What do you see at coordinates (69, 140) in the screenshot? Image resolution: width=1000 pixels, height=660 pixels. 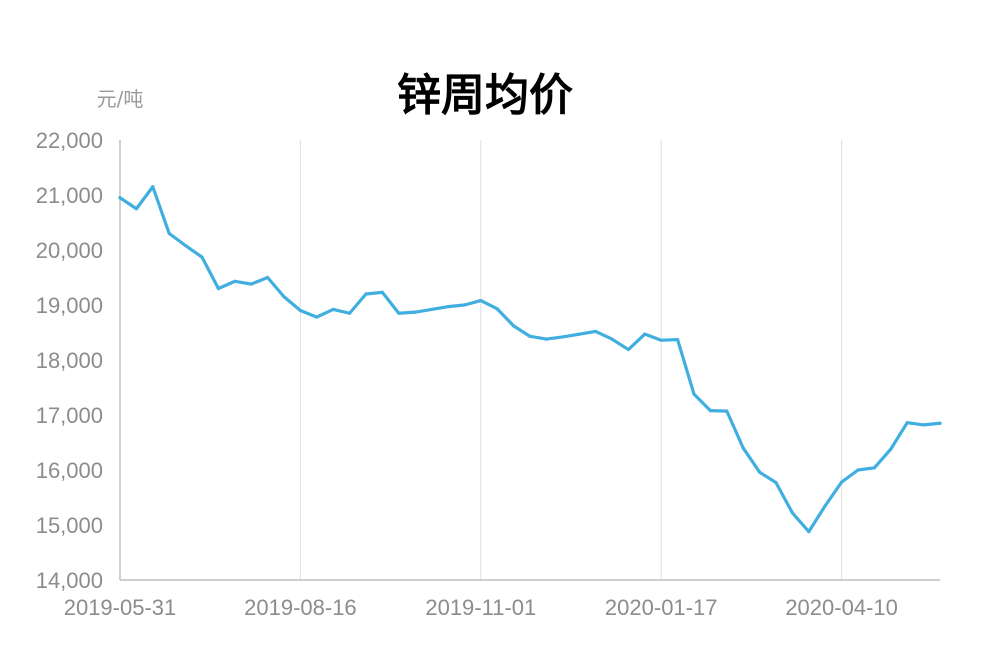 I see `y-tick-label: 22,000` at bounding box center [69, 140].